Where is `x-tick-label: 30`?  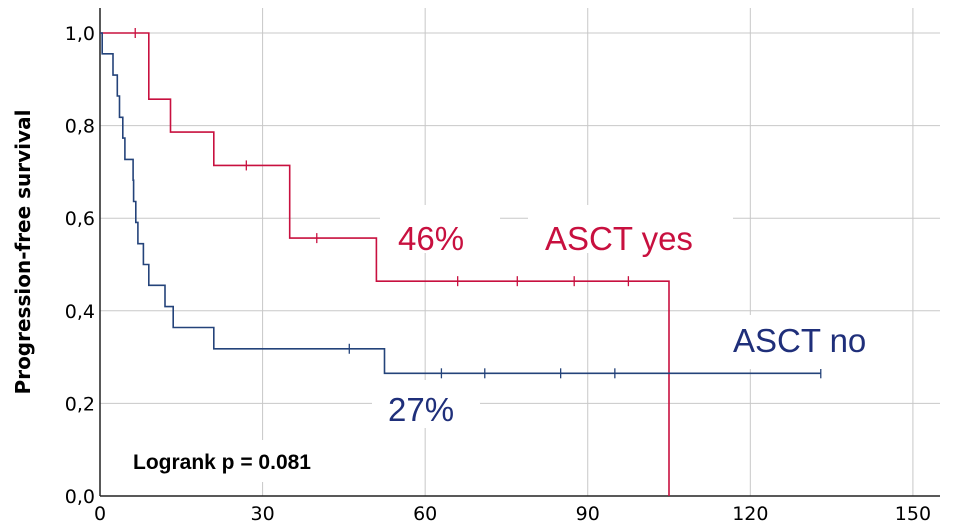
x-tick-label: 30 is located at coordinates (262, 514).